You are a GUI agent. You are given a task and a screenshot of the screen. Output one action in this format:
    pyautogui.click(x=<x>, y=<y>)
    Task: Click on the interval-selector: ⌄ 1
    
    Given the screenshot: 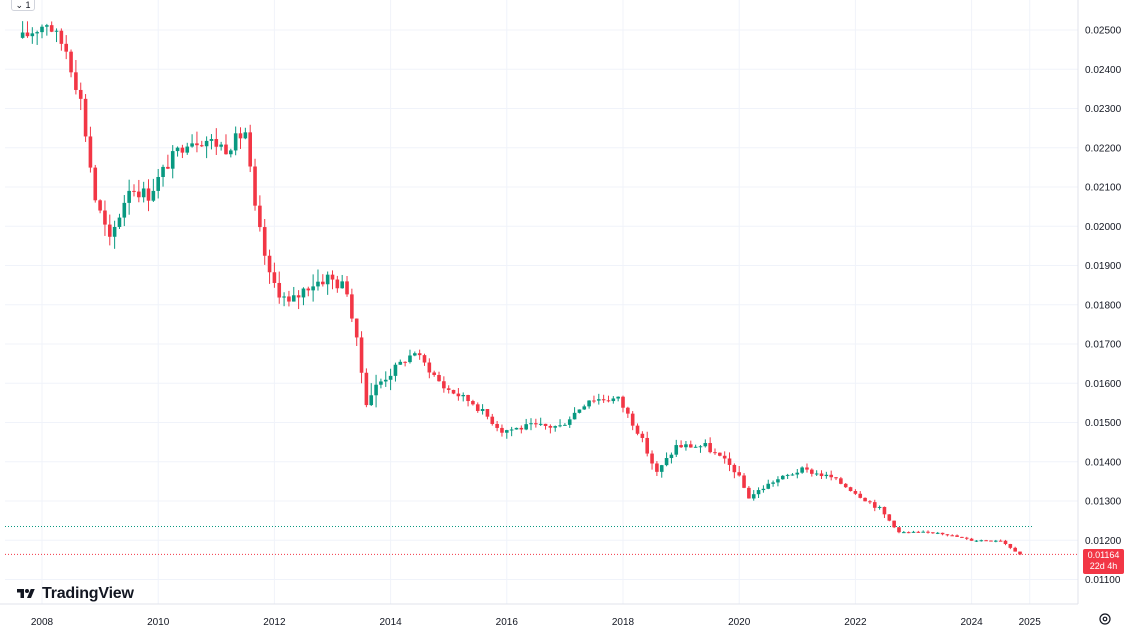 What is the action you would take?
    pyautogui.click(x=23, y=5)
    